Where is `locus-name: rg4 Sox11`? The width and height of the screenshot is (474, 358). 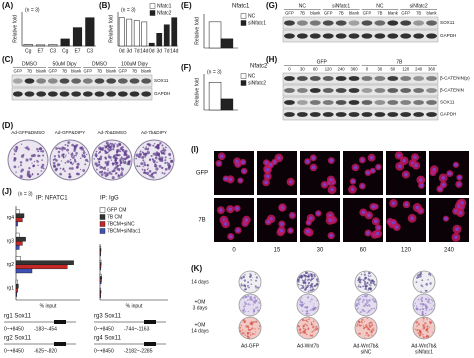
locus-name: rg4 Sox11 is located at coordinates (108, 339).